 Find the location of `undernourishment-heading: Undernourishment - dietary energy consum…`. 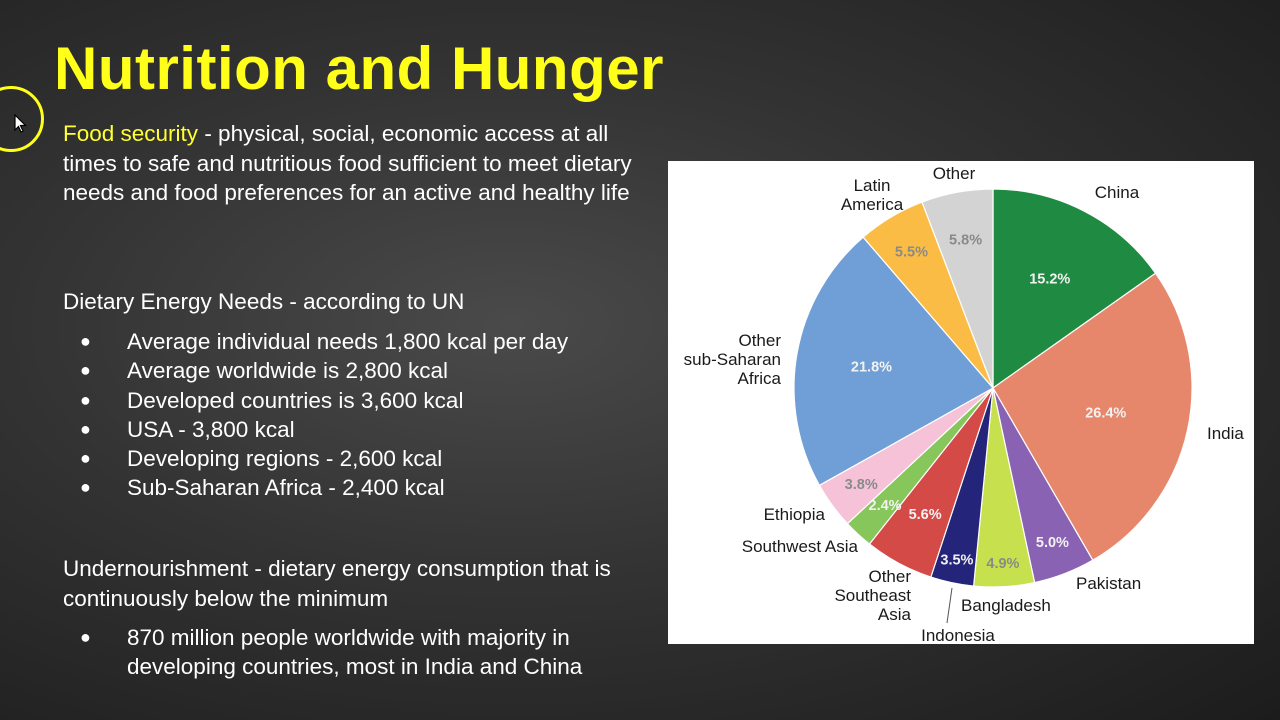

undernourishment-heading: Undernourishment - dietary energy consum… is located at coordinates (337, 583).